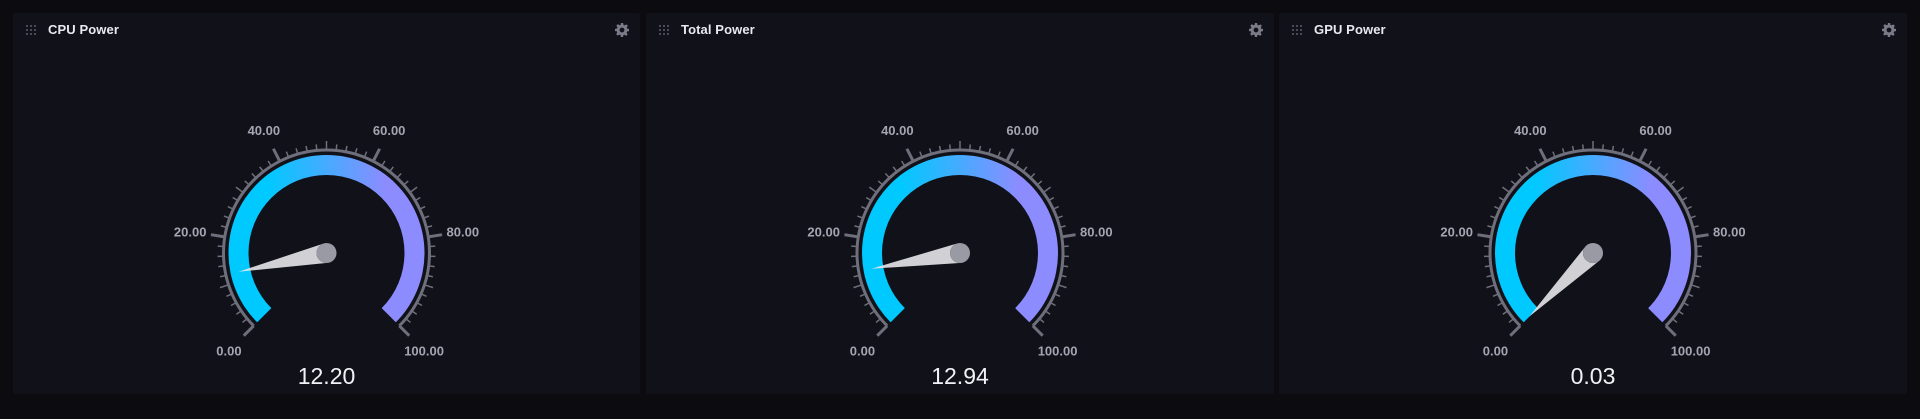 The image size is (1920, 419). Describe the element at coordinates (1593, 29) in the screenshot. I see `panel-header: GPU Power` at that location.